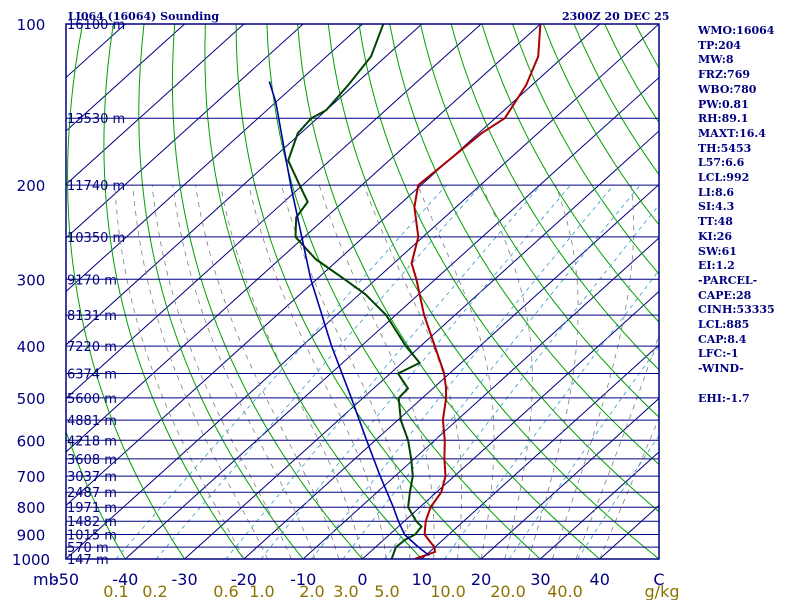 This screenshot has height=600, width=800. Describe the element at coordinates (92, 347) in the screenshot. I see `height-label: 7220 m` at that location.